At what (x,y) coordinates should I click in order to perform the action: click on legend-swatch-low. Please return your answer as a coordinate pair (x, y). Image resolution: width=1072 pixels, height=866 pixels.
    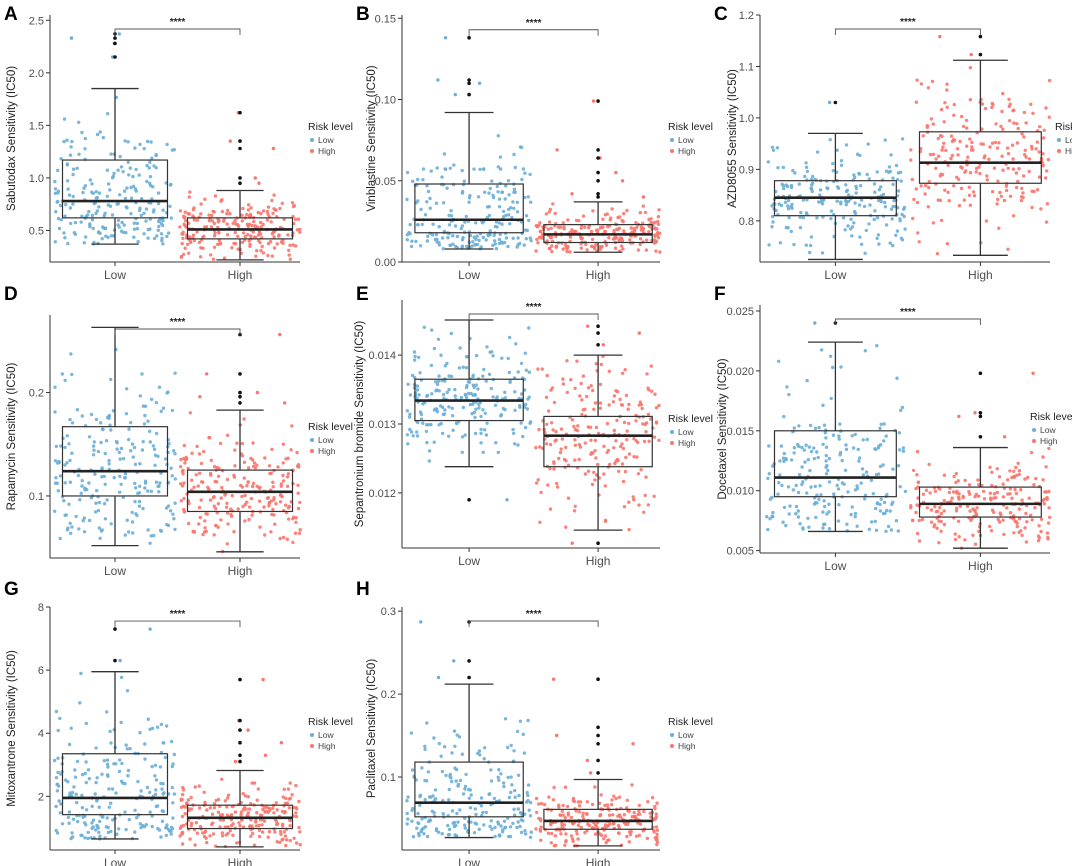
    Looking at the image, I should click on (1034, 430).